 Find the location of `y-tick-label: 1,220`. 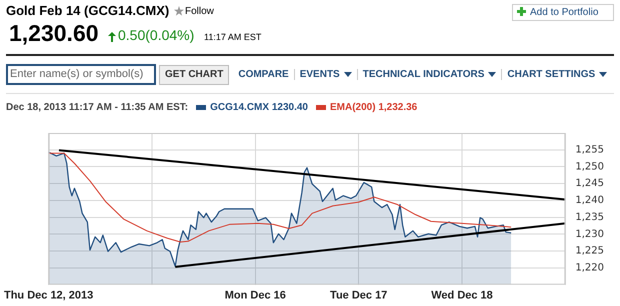

y-tick-label: 1,220 is located at coordinates (589, 268).